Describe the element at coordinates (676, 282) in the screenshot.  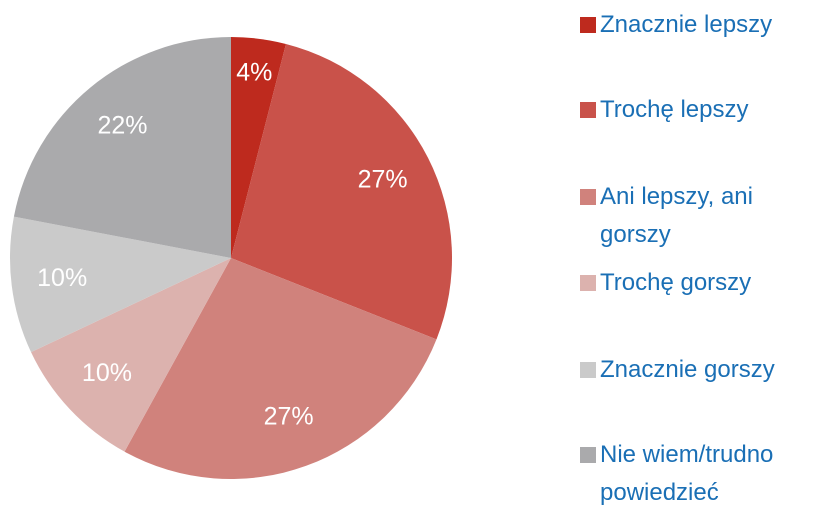
I see `legend-label: Trochę gorszy` at that location.